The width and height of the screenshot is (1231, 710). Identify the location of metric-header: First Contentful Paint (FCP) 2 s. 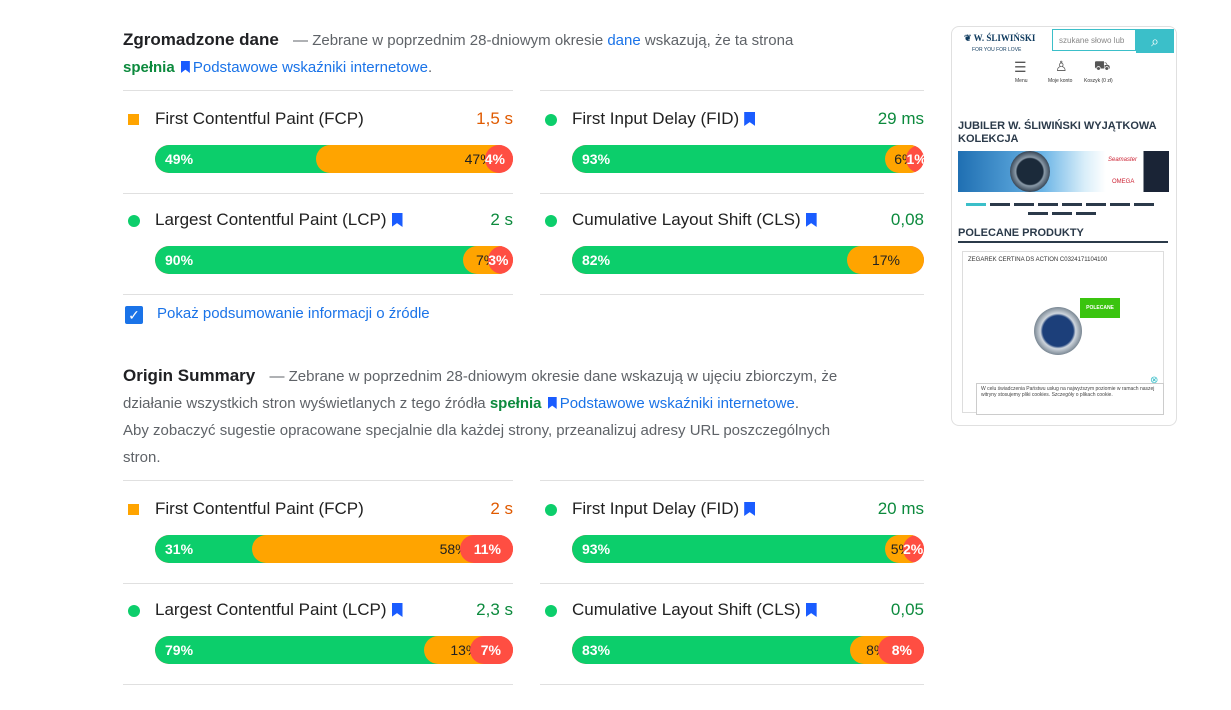
(318, 509).